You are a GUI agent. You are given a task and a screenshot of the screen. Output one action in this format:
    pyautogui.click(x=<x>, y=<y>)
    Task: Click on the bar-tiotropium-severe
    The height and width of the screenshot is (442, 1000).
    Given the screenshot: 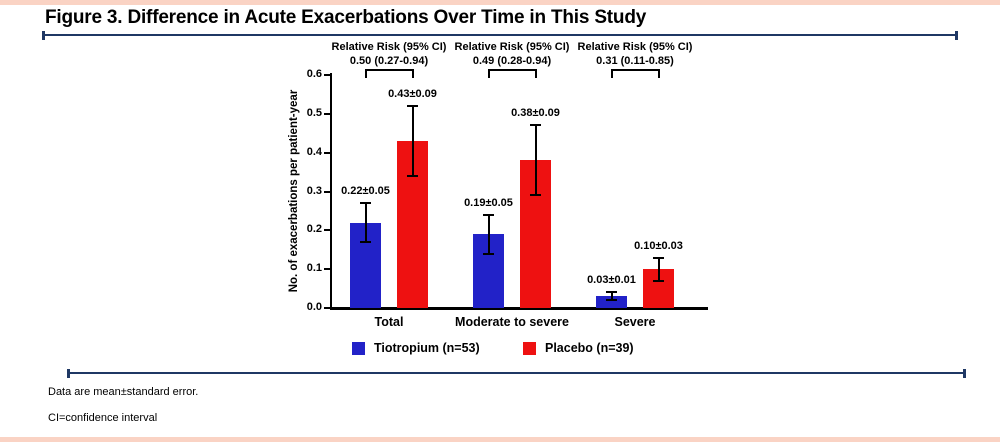 What is the action you would take?
    pyautogui.click(x=611, y=302)
    